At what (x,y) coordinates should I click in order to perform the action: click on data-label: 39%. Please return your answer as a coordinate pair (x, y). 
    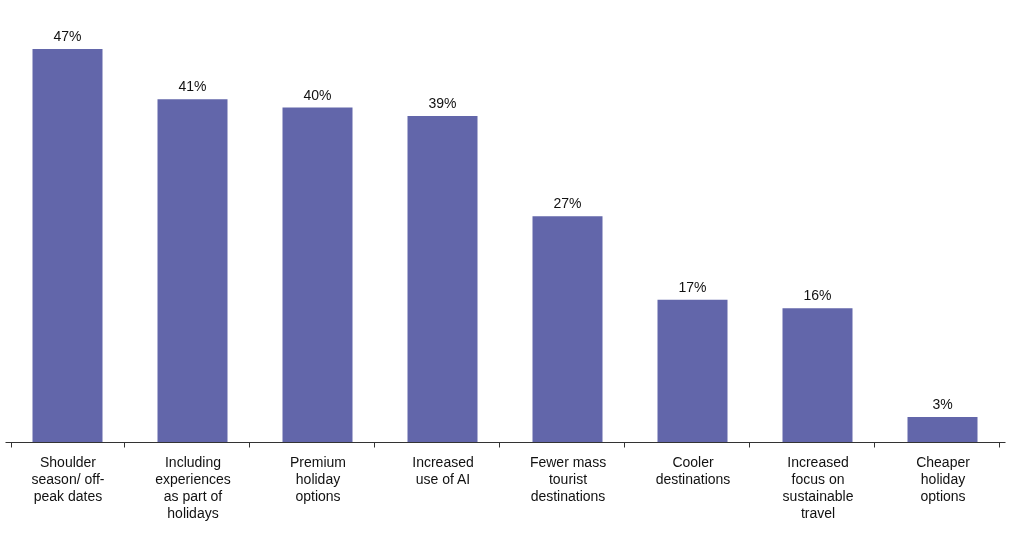
    Looking at the image, I should click on (442, 102).